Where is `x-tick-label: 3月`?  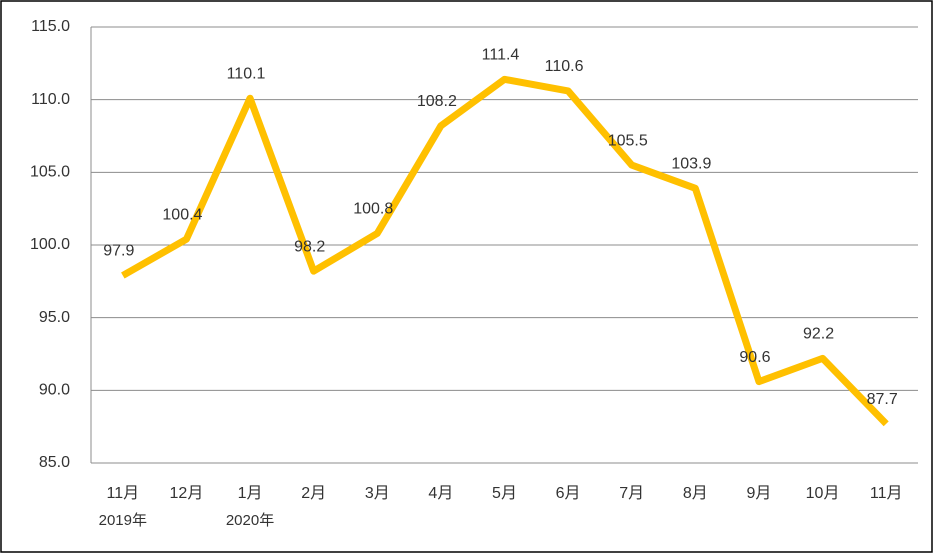 x-tick-label: 3月 is located at coordinates (377, 493).